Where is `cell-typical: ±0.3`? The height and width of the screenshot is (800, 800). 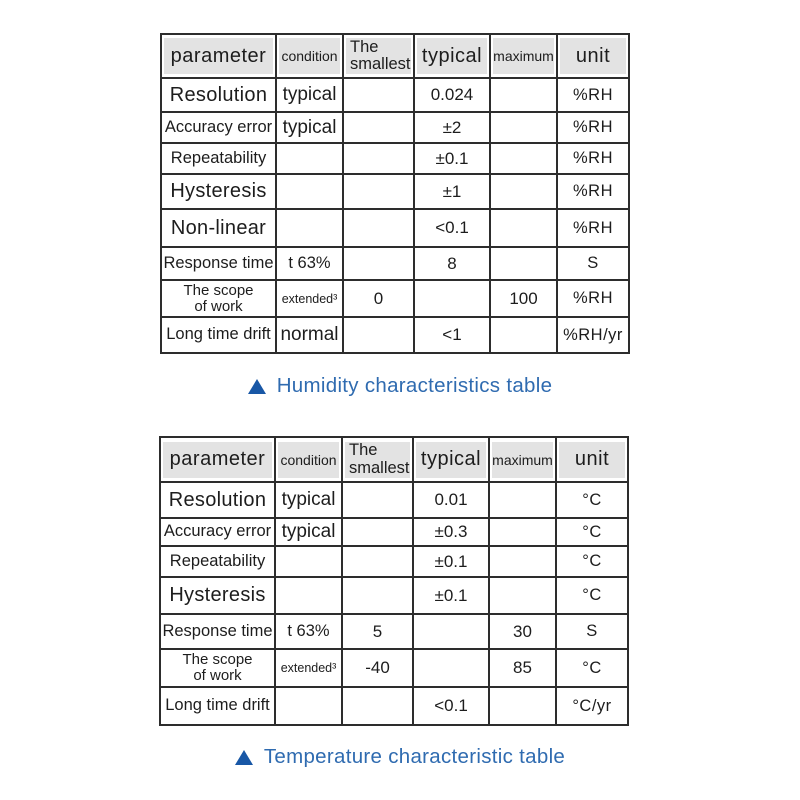
cell-typical: ±0.3 is located at coordinates (451, 532).